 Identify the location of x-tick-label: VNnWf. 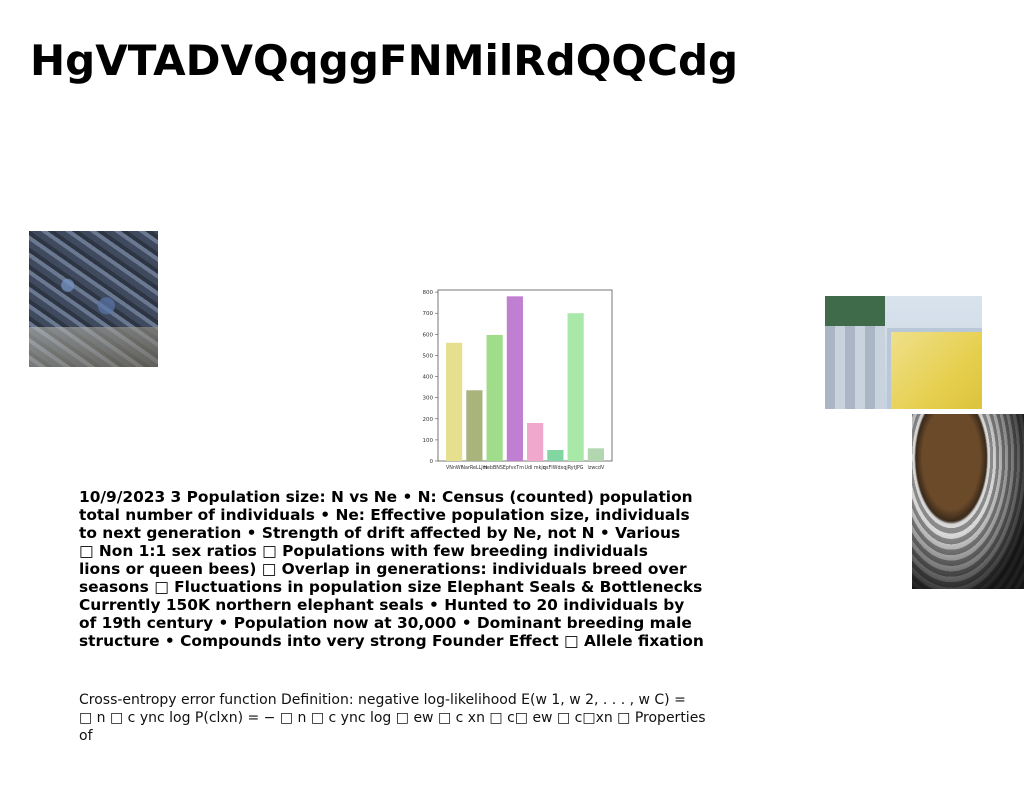
(454, 468).